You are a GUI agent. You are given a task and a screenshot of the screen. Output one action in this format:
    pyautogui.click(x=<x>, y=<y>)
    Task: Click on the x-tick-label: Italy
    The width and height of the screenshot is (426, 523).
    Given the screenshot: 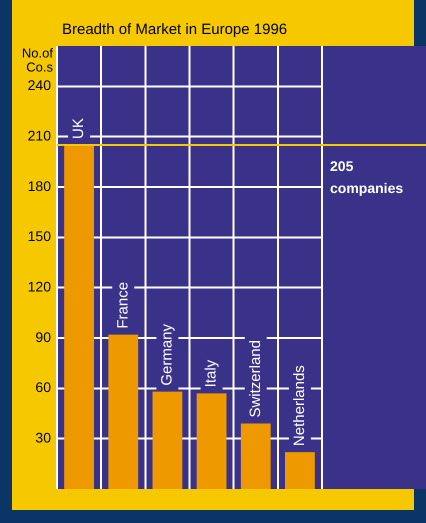 What is the action you would take?
    pyautogui.click(x=211, y=373)
    